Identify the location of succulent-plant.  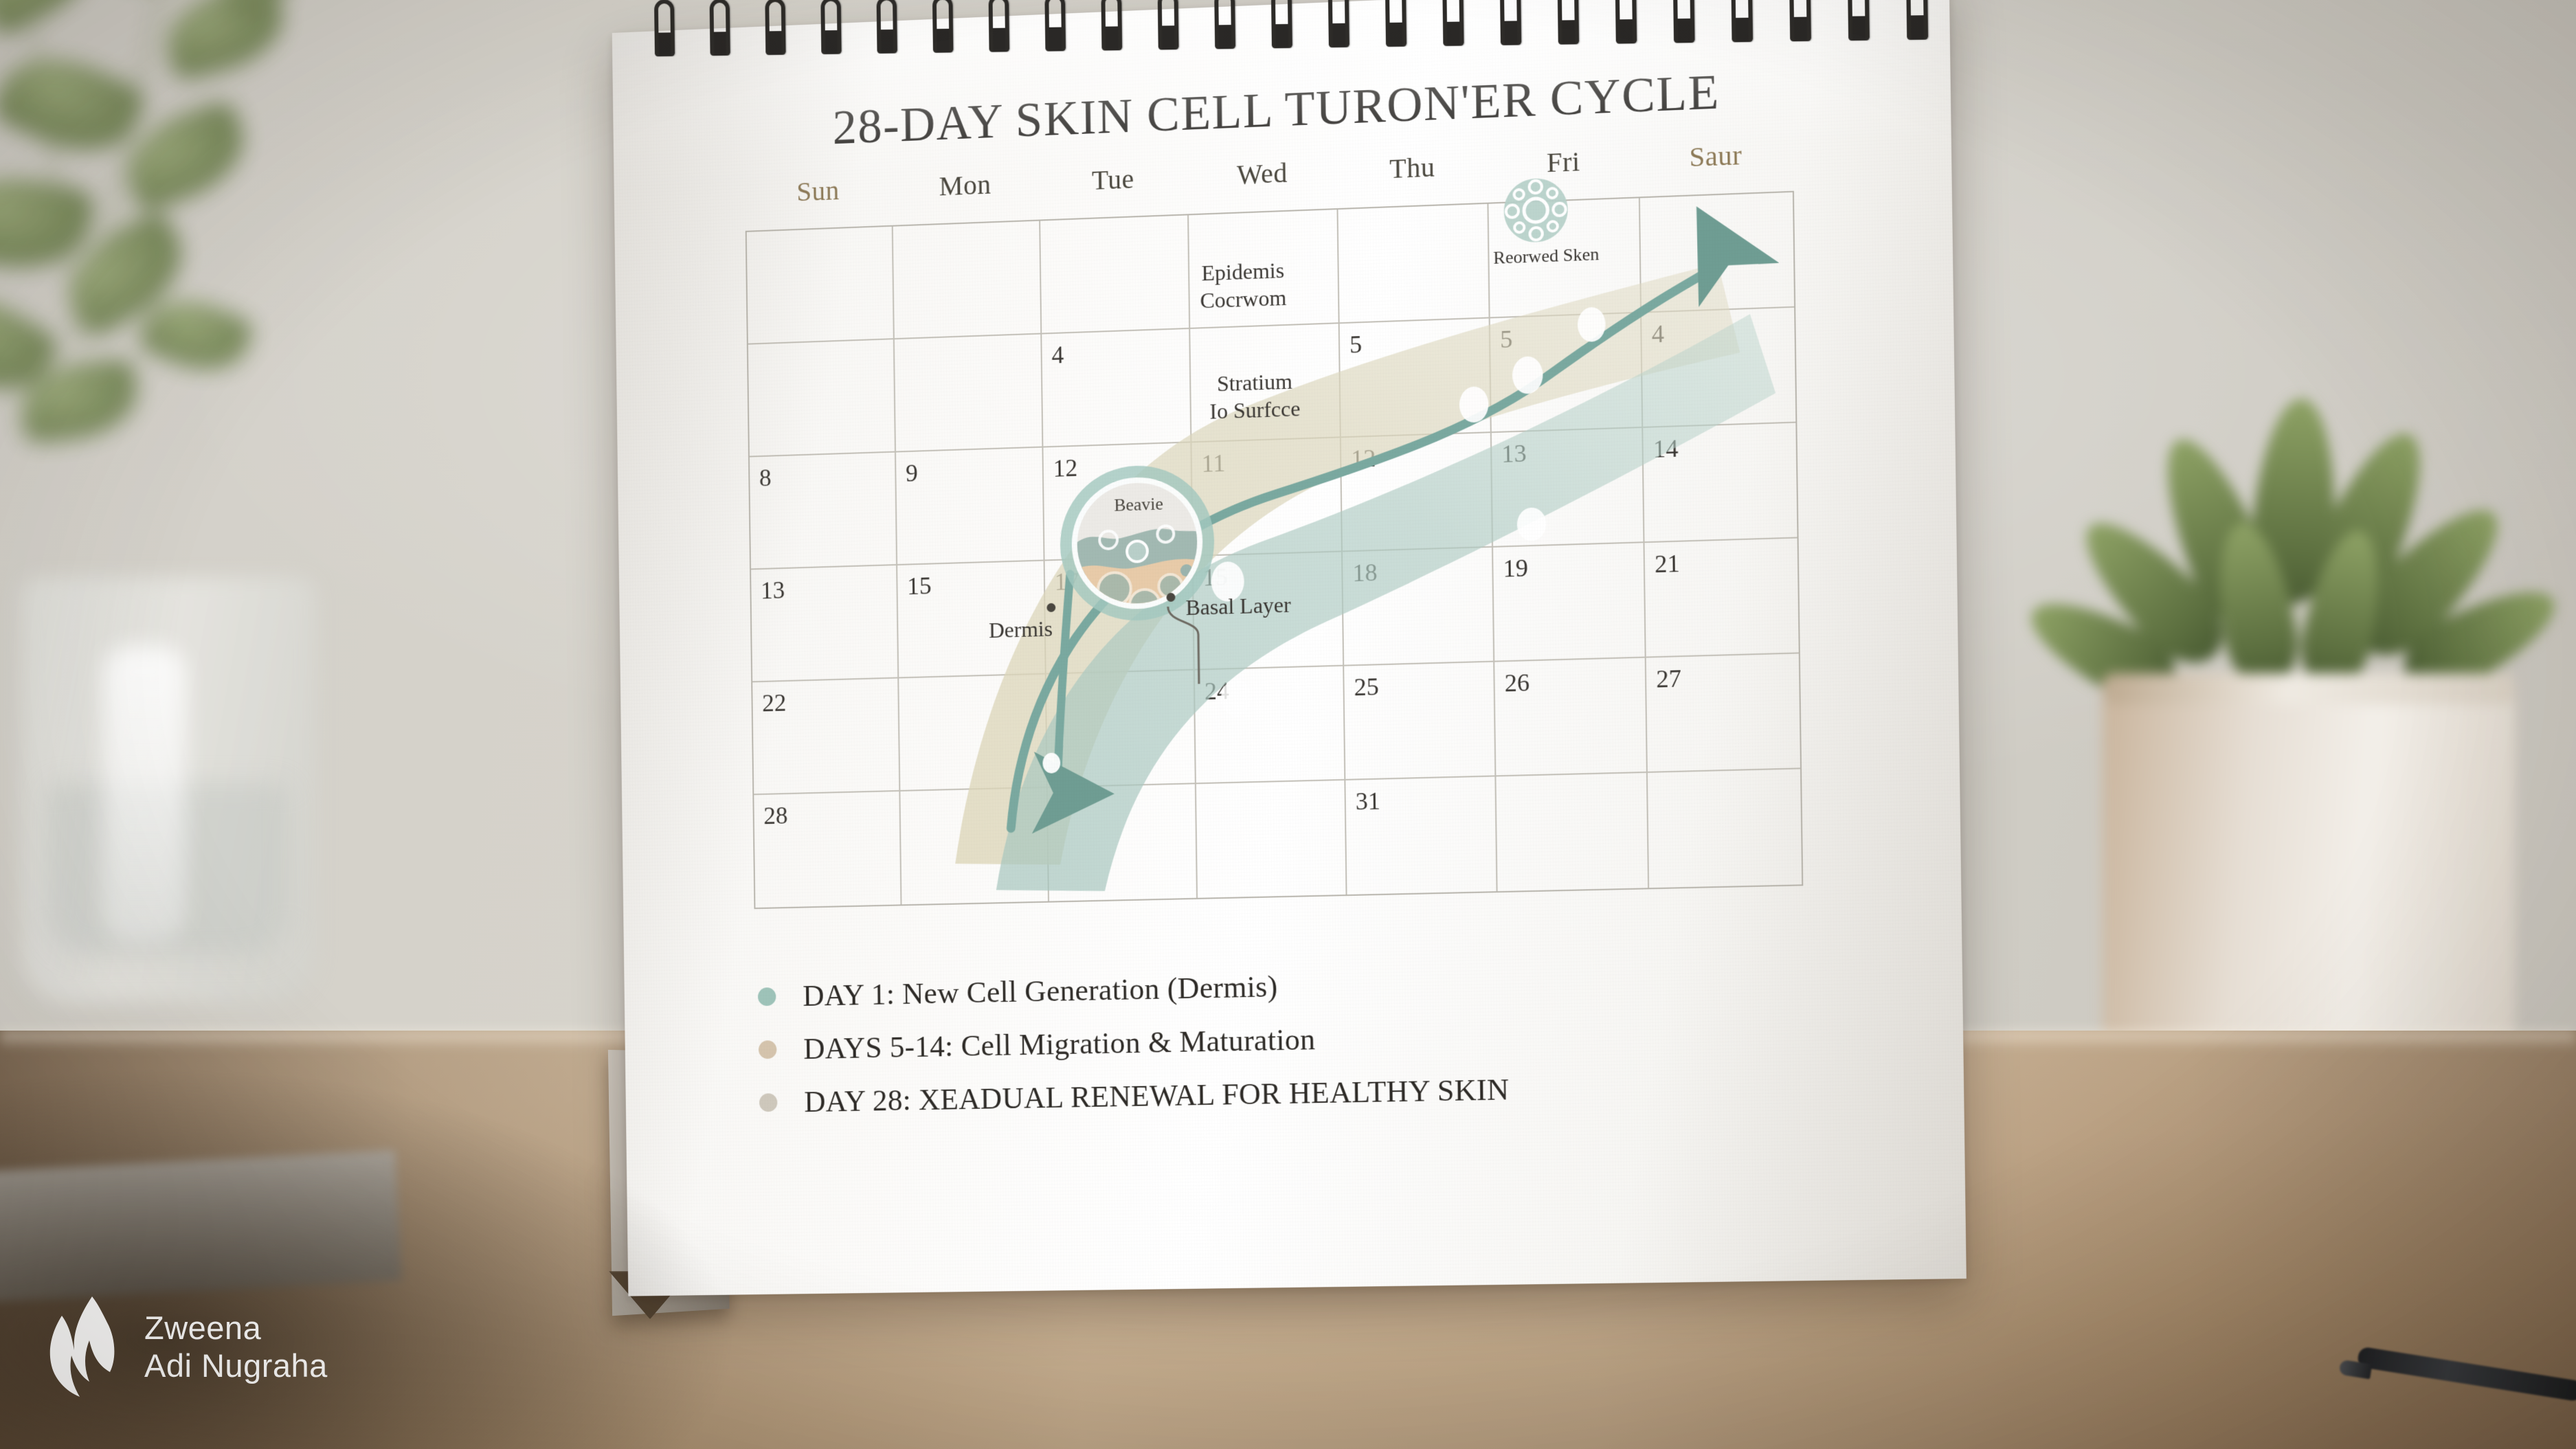
(2293, 721).